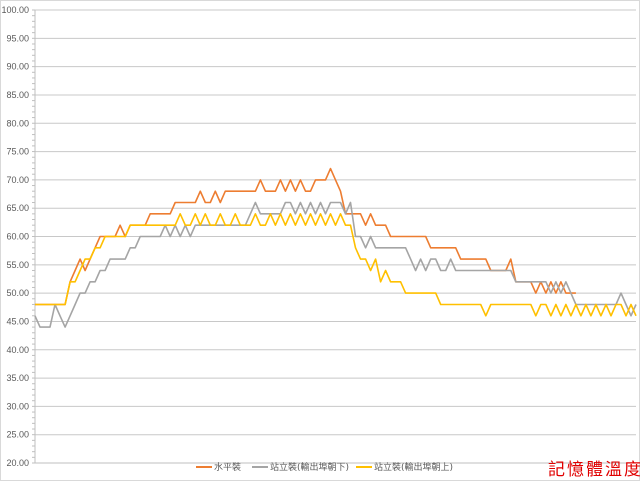  I want to click on y-tick-label: 45.00, so click(17, 321).